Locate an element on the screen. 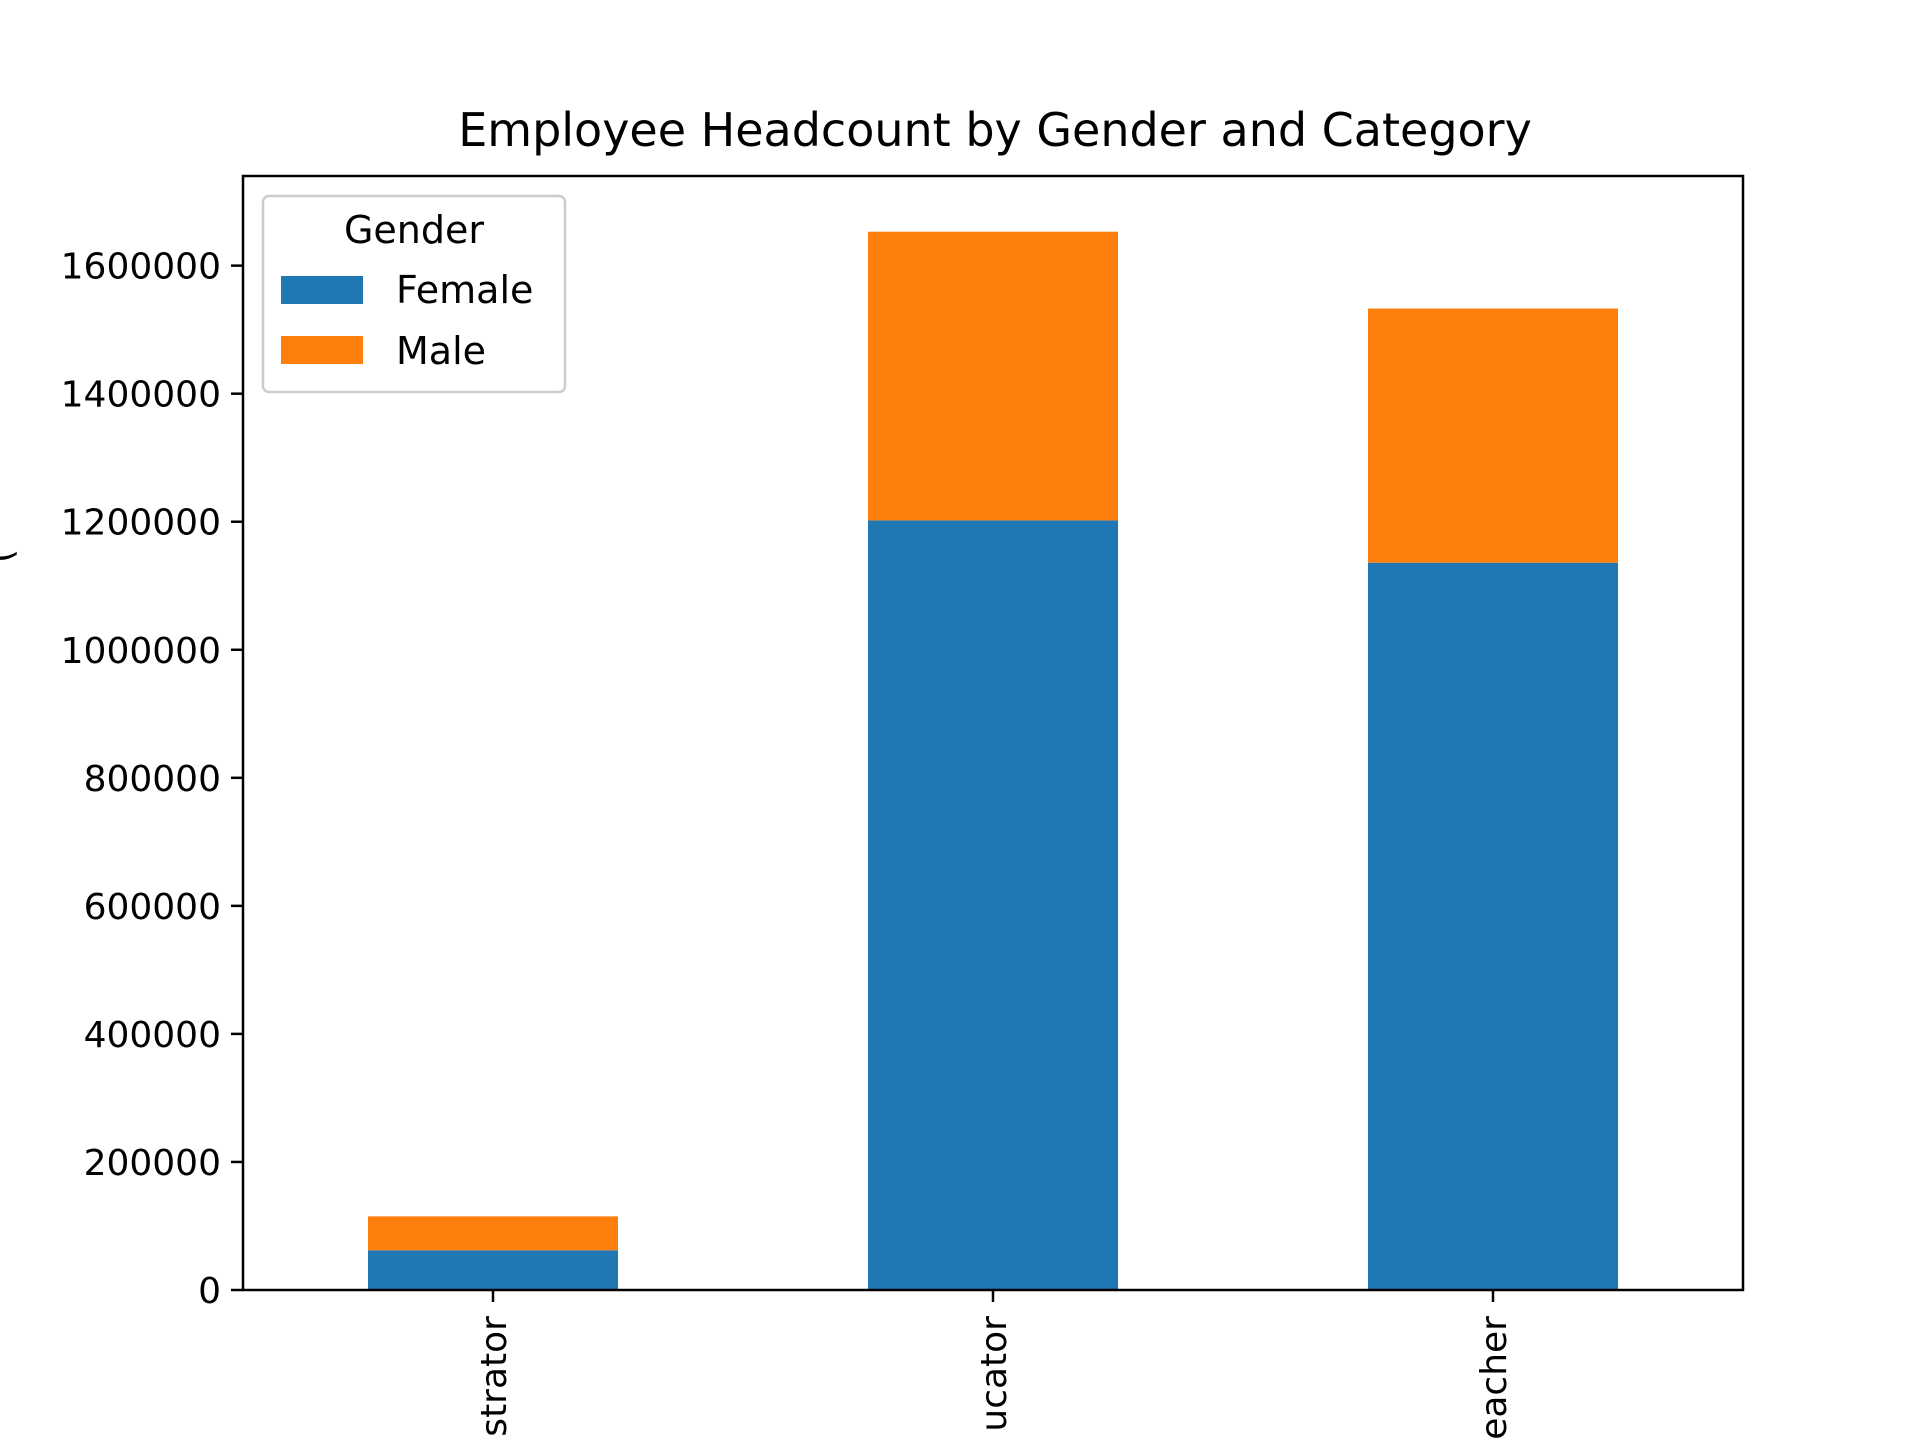 Image resolution: width=1920 pixels, height=1445 pixels. y-tick-label: 1400000 is located at coordinates (141, 395).